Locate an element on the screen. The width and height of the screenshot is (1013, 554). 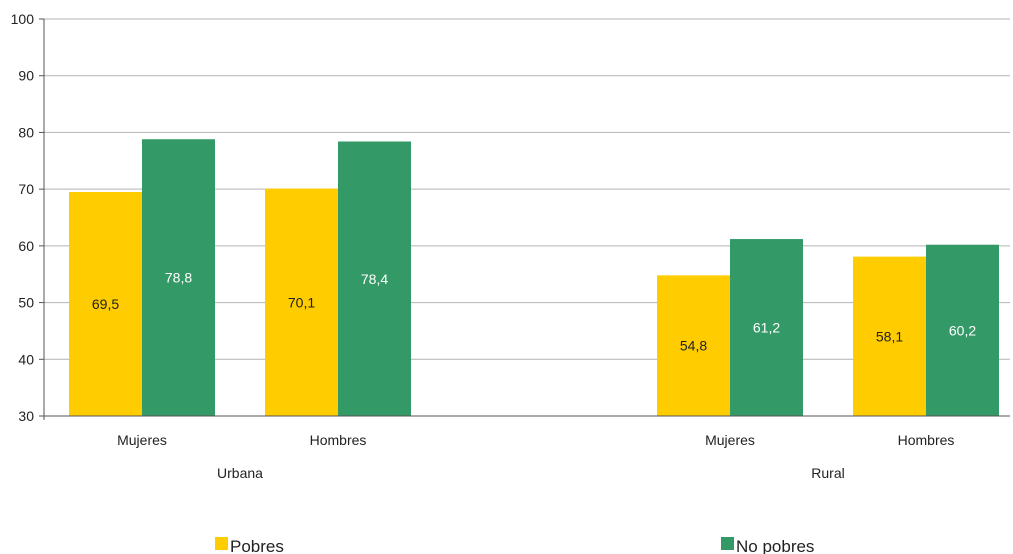
data-label: 78,4 is located at coordinates (374, 279).